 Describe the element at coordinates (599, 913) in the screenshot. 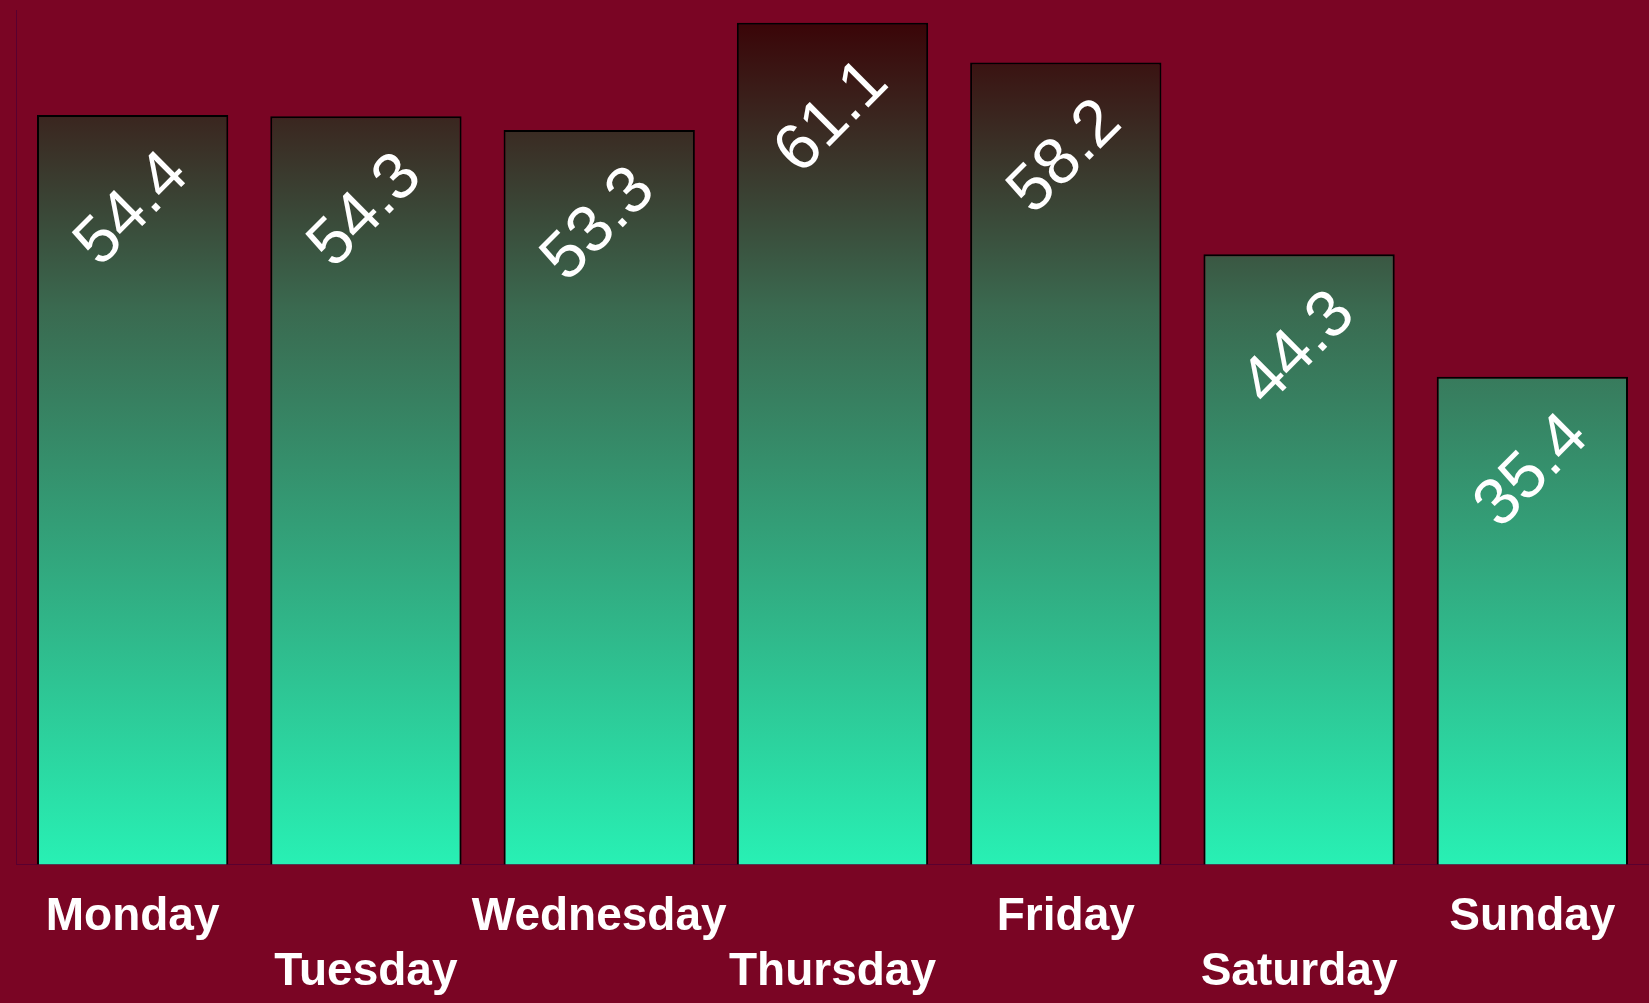

I see `x-tick-label: Wednesday` at that location.